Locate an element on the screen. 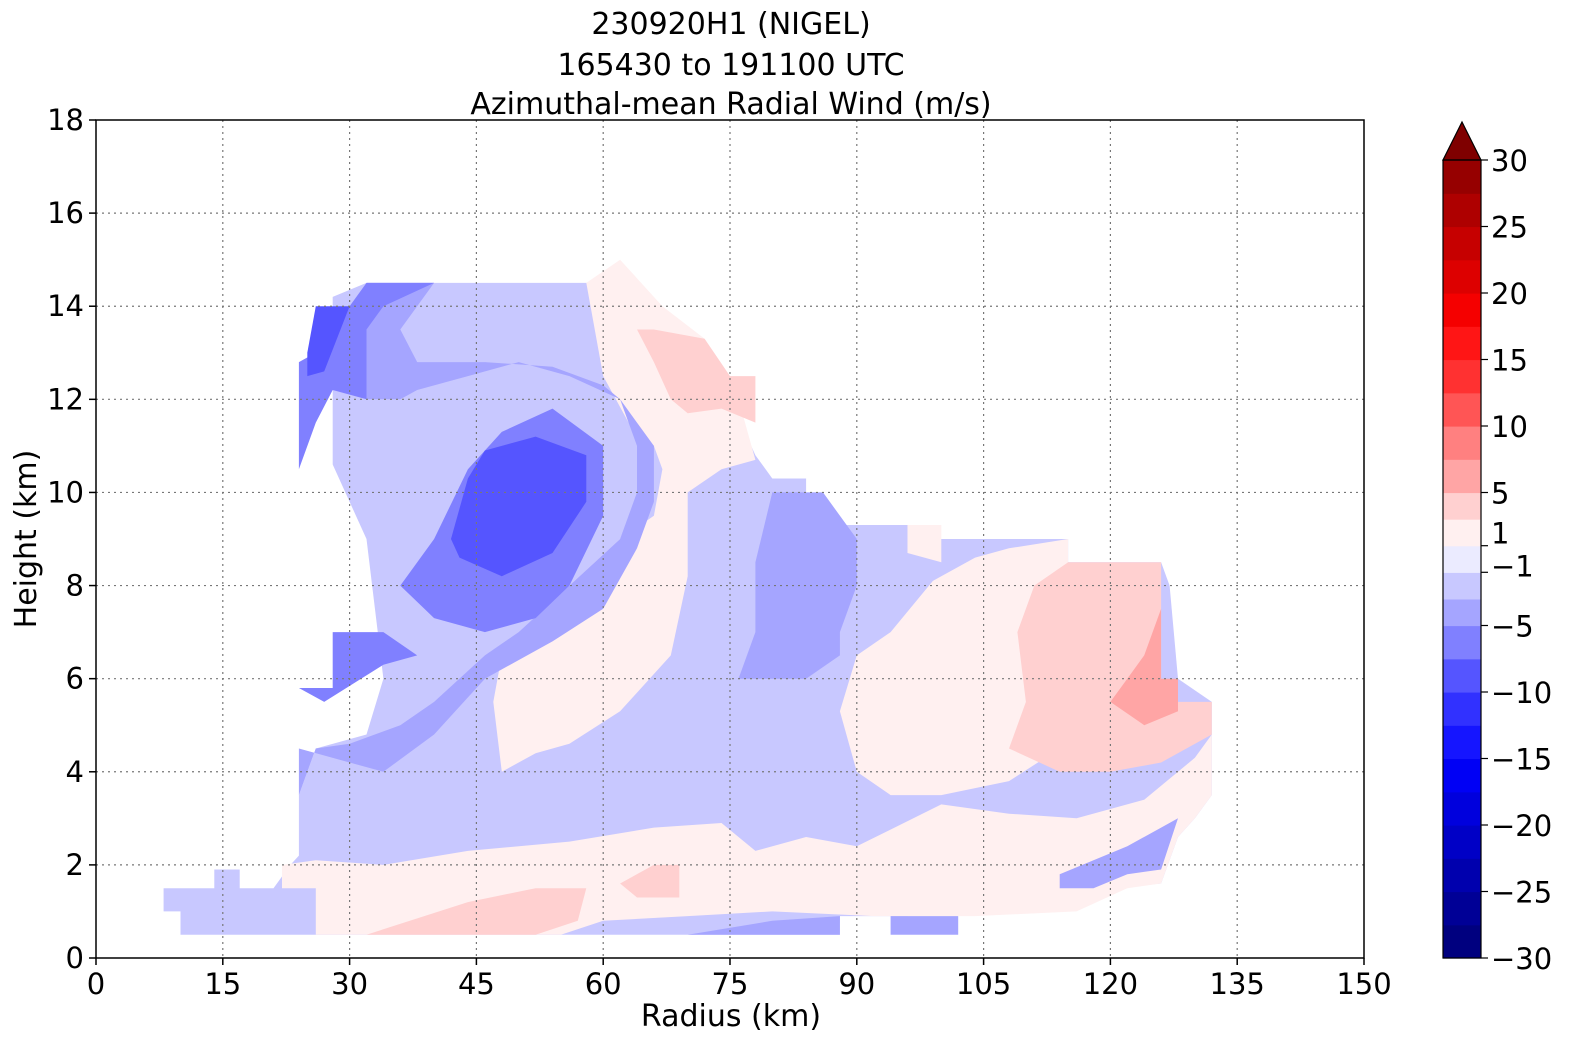  colorbar-tick-label: 15 is located at coordinates (1509, 361).